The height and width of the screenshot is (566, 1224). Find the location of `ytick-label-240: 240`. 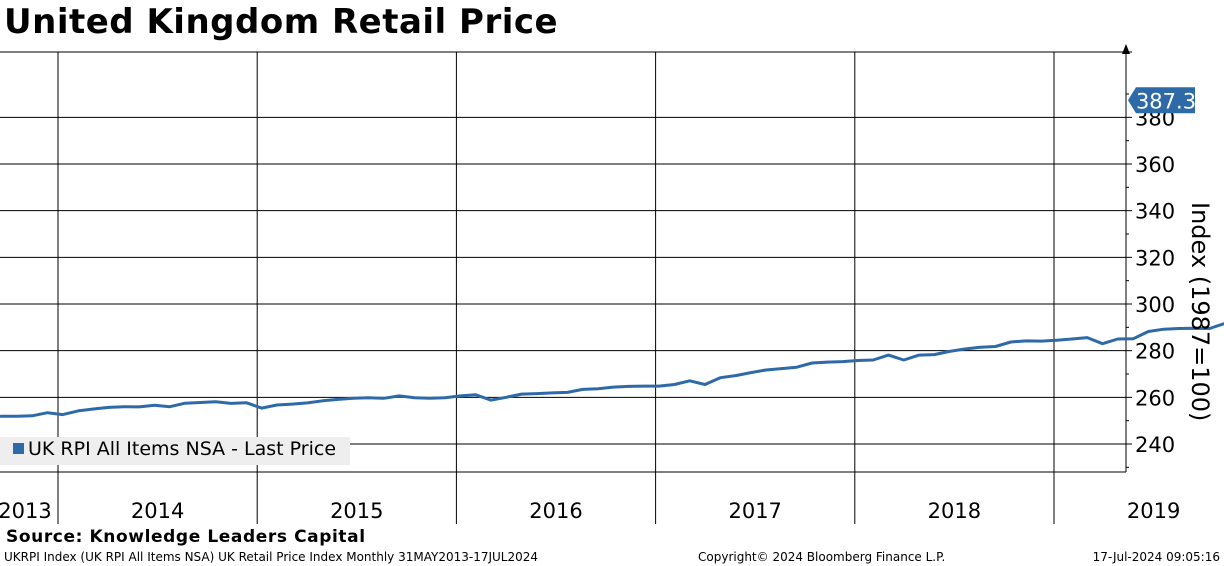

ytick-label-240: 240 is located at coordinates (1155, 445).